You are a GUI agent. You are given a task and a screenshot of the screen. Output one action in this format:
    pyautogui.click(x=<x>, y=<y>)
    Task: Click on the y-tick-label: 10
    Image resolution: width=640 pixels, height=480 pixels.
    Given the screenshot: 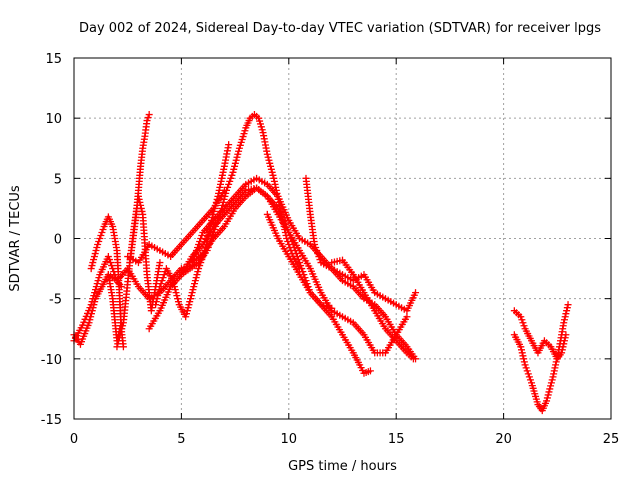 What is the action you would take?
    pyautogui.click(x=53, y=119)
    